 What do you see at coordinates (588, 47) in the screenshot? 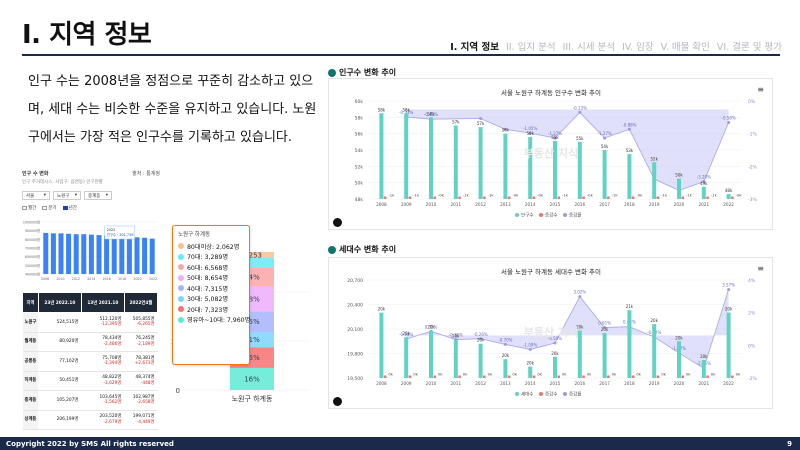
I see `nav-item-3: III. 시세 분석` at bounding box center [588, 47].